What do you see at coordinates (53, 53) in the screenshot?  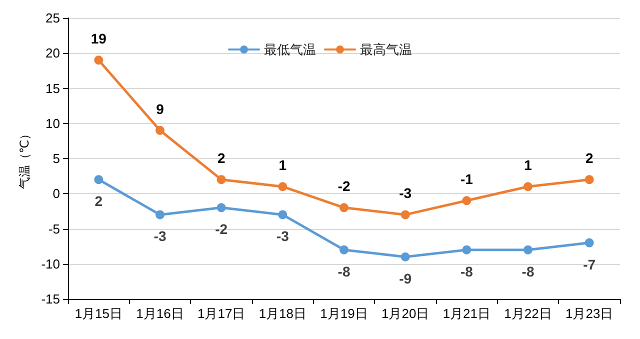 I see `y-tick-label: 20` at bounding box center [53, 53].